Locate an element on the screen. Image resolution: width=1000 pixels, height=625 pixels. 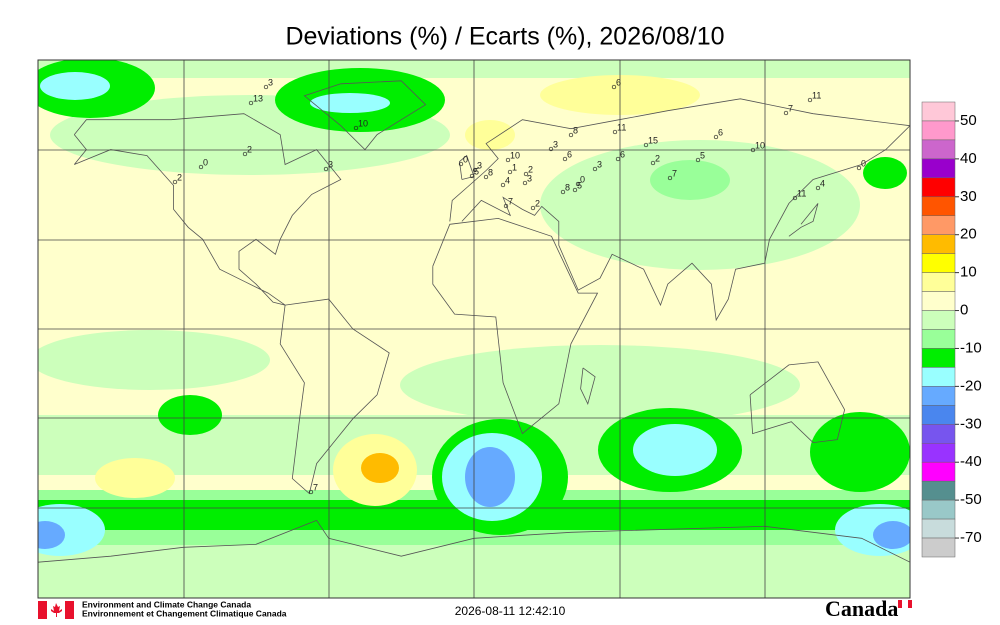
legend-label: -70 is located at coordinates (971, 537).